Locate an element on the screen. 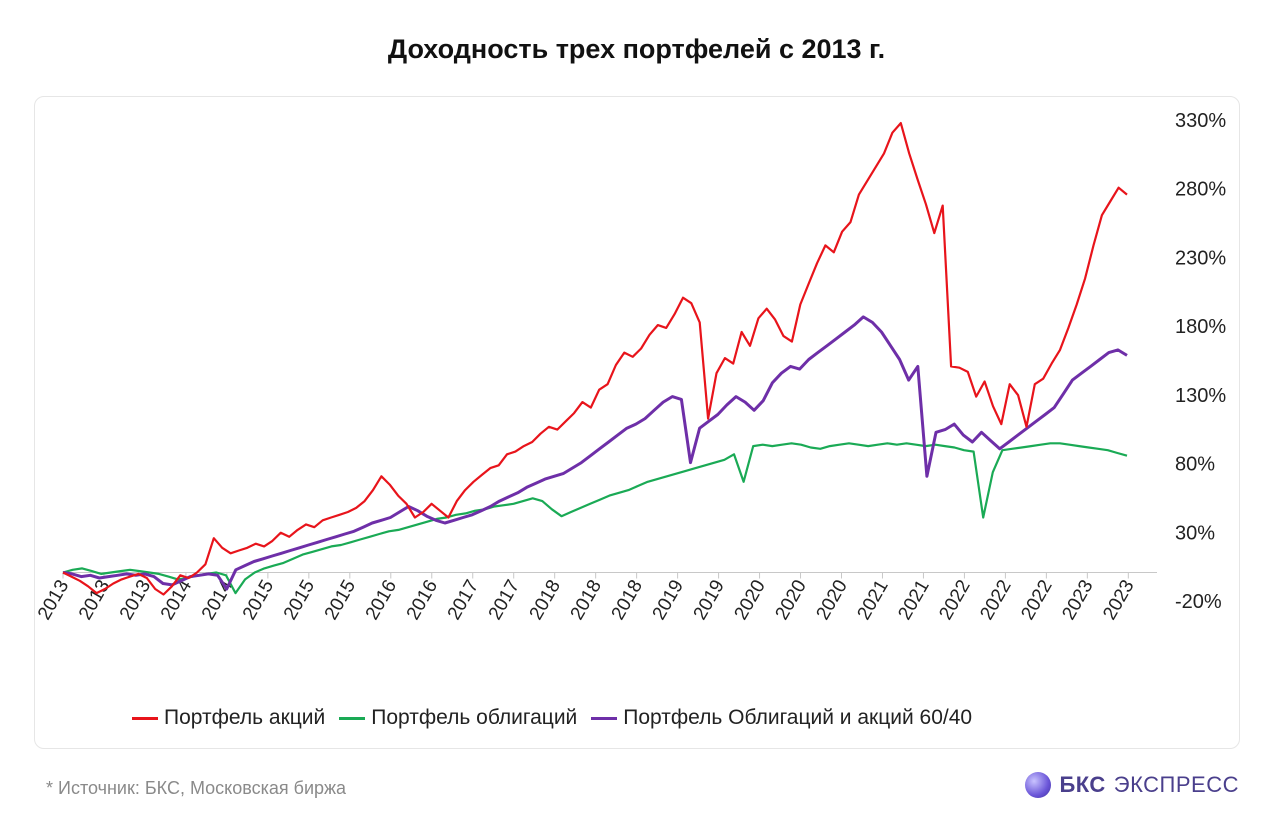 The height and width of the screenshot is (836, 1273). legend-swatch-bonds is located at coordinates (352, 718).